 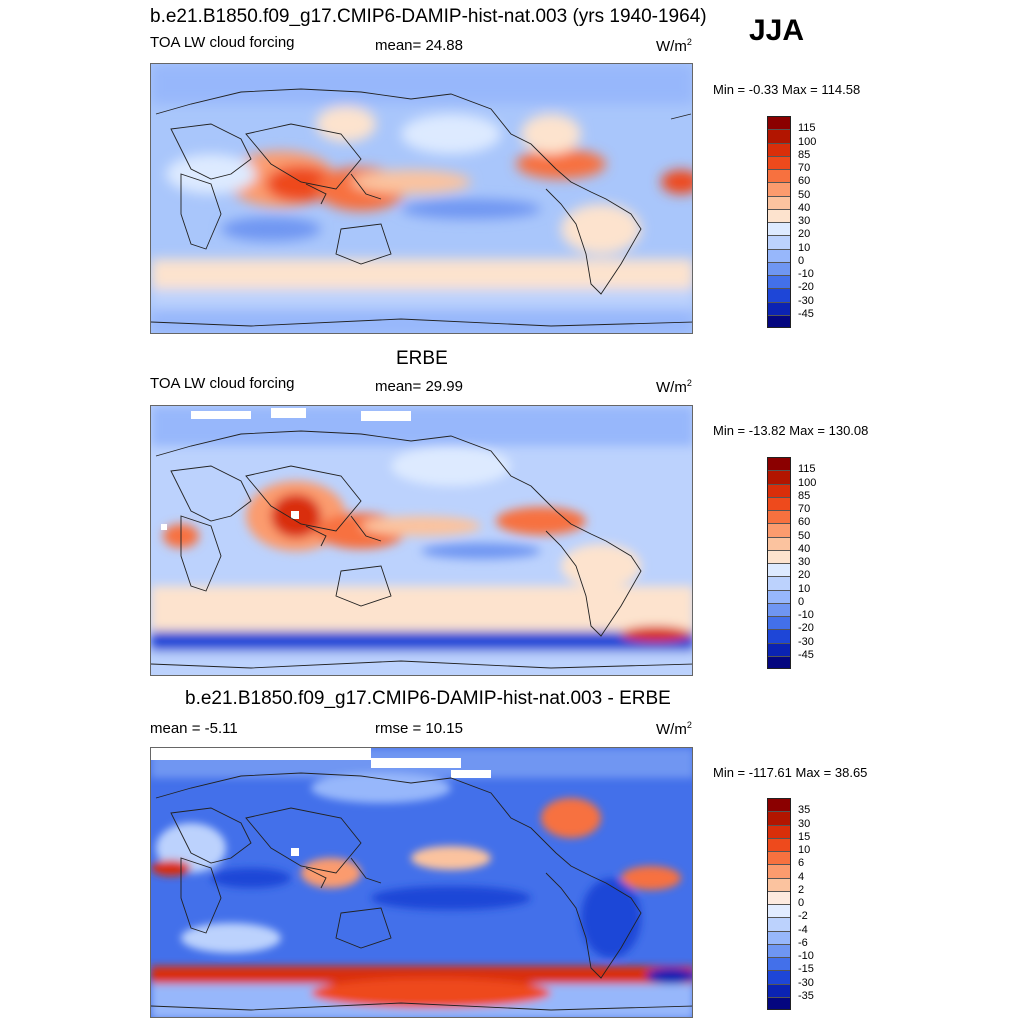 I want to click on map-model, so click(x=421, y=198).